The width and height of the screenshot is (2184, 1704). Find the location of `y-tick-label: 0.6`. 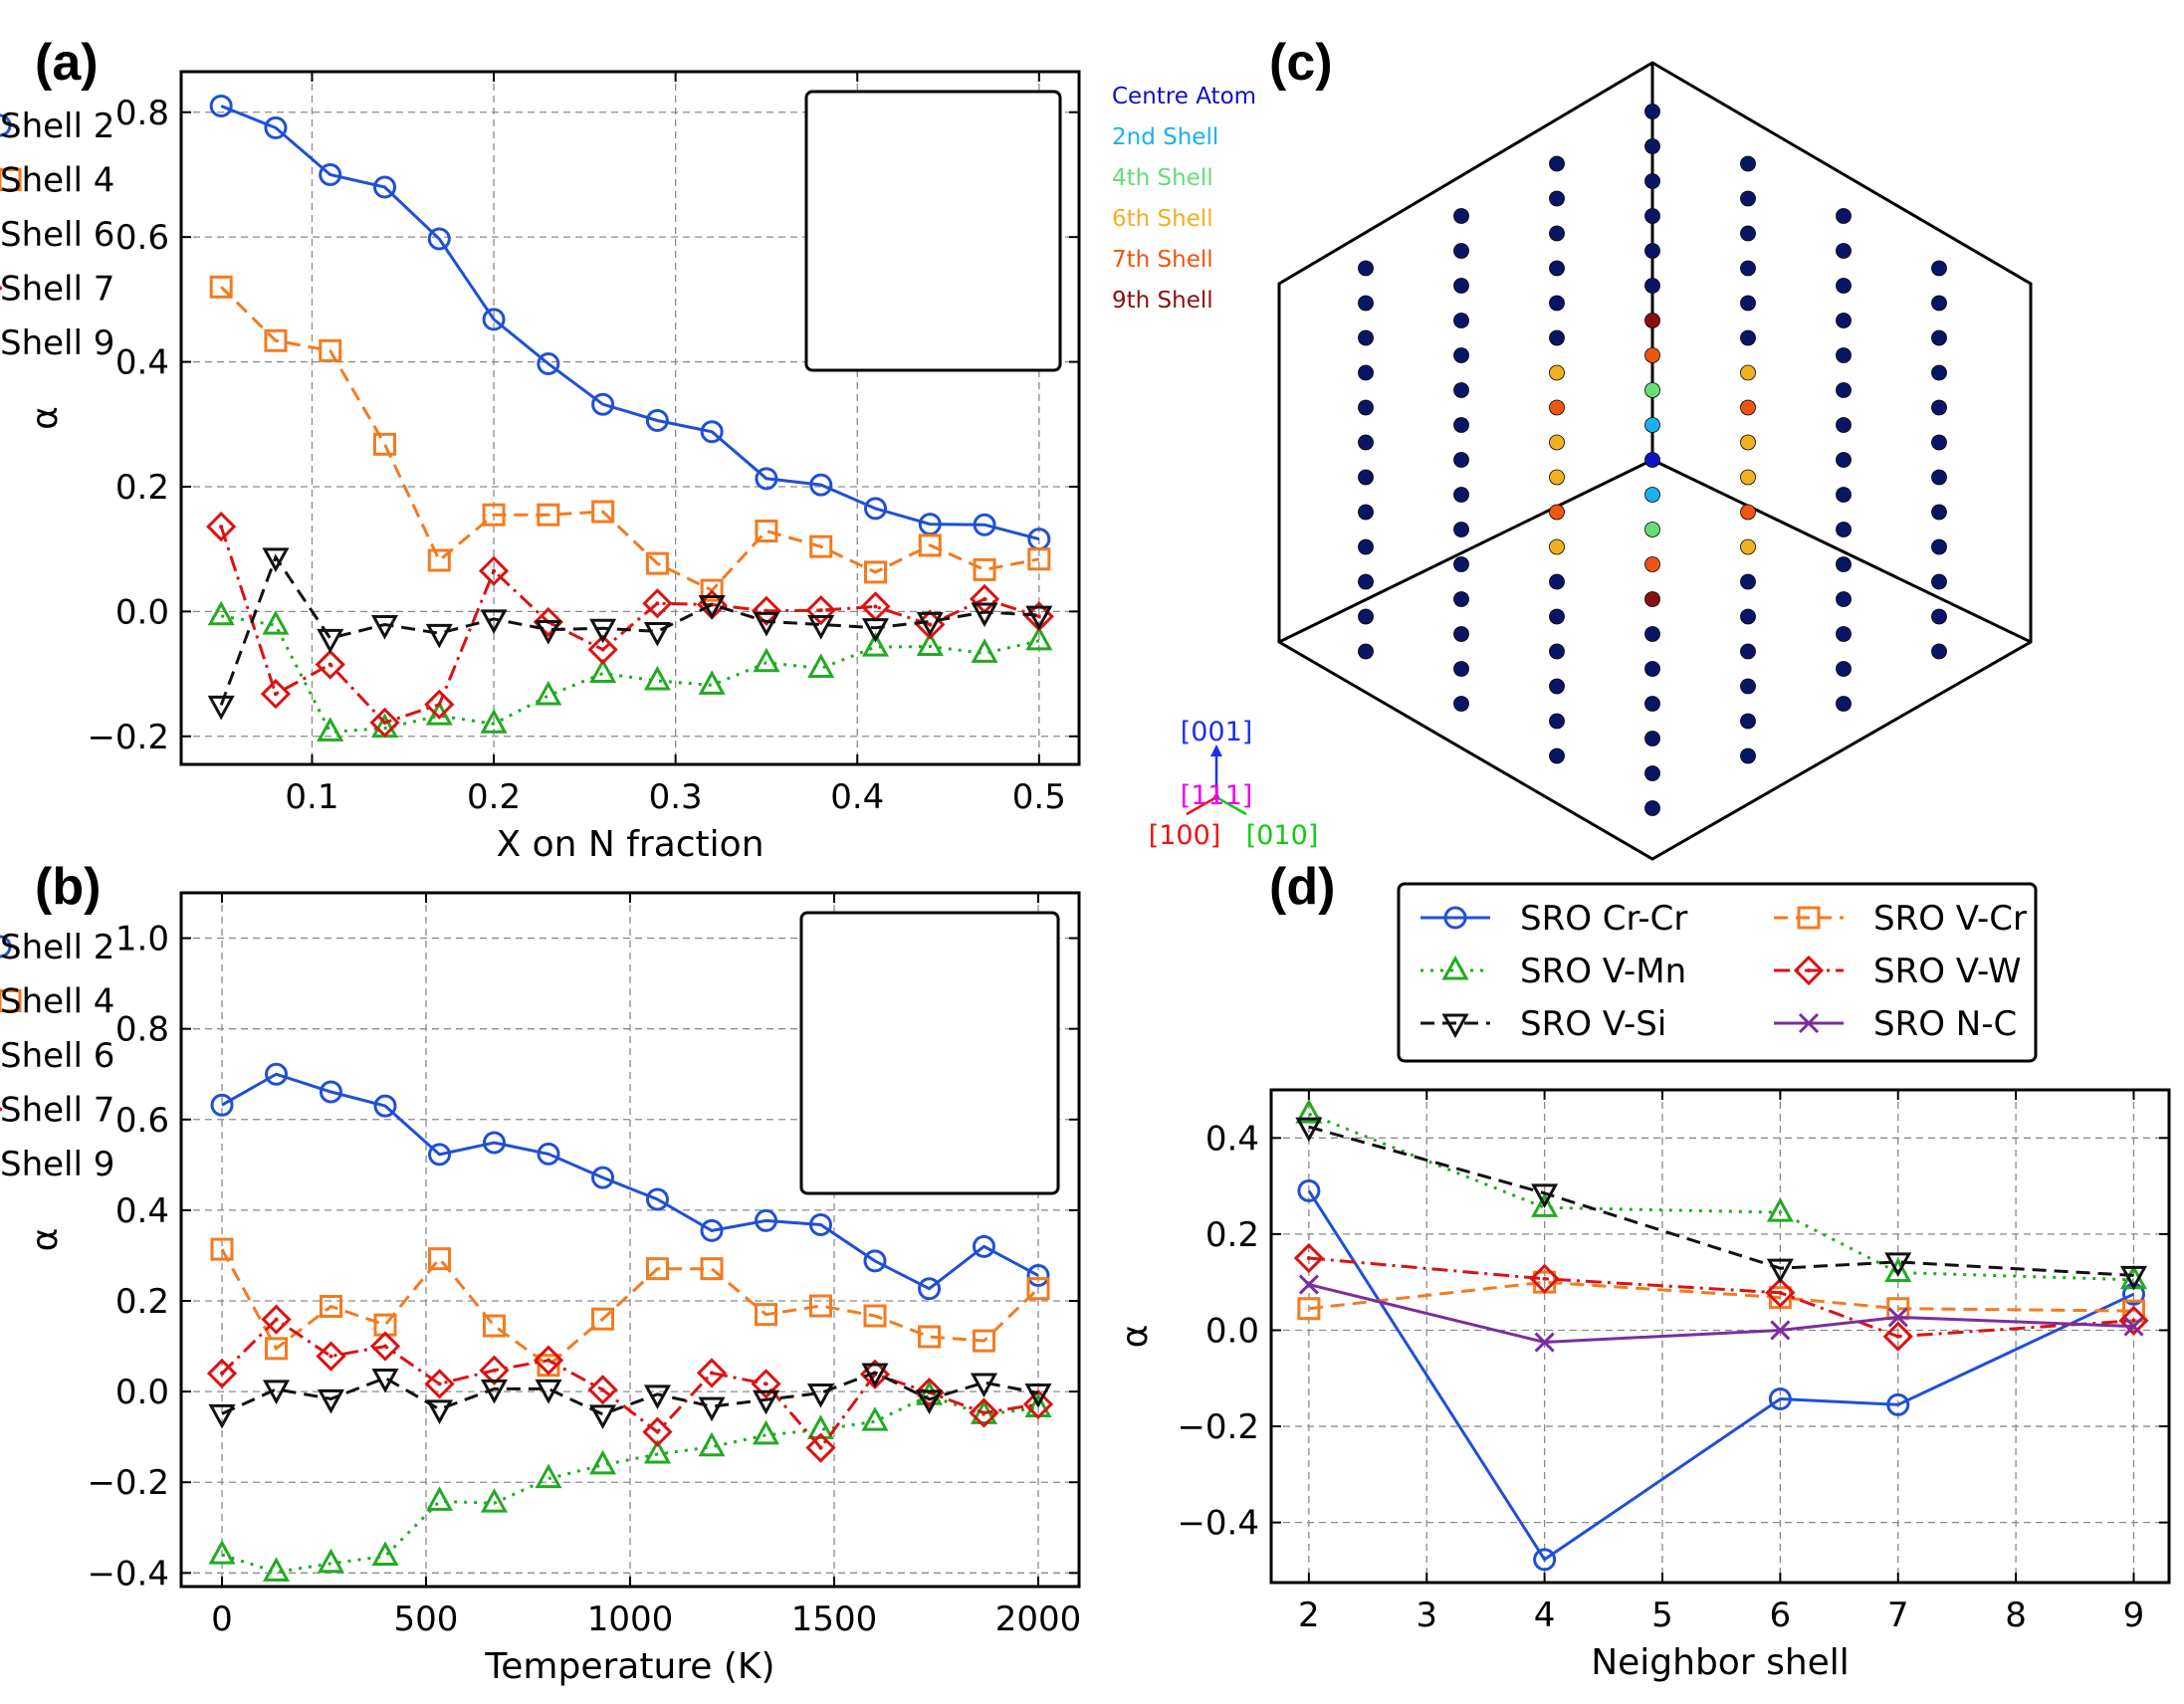

y-tick-label: 0.6 is located at coordinates (142, 1121).